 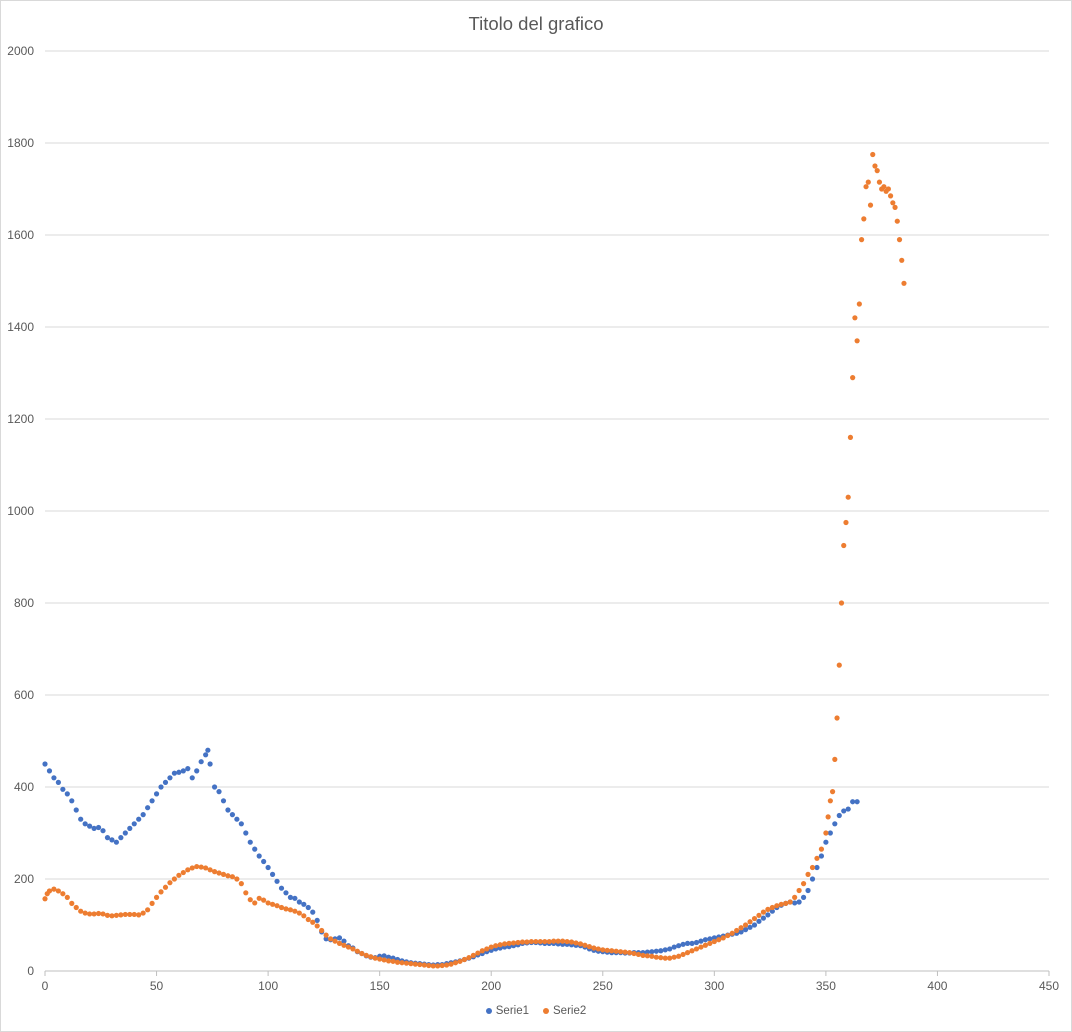 I want to click on x-tick-label: 150, so click(x=380, y=986).